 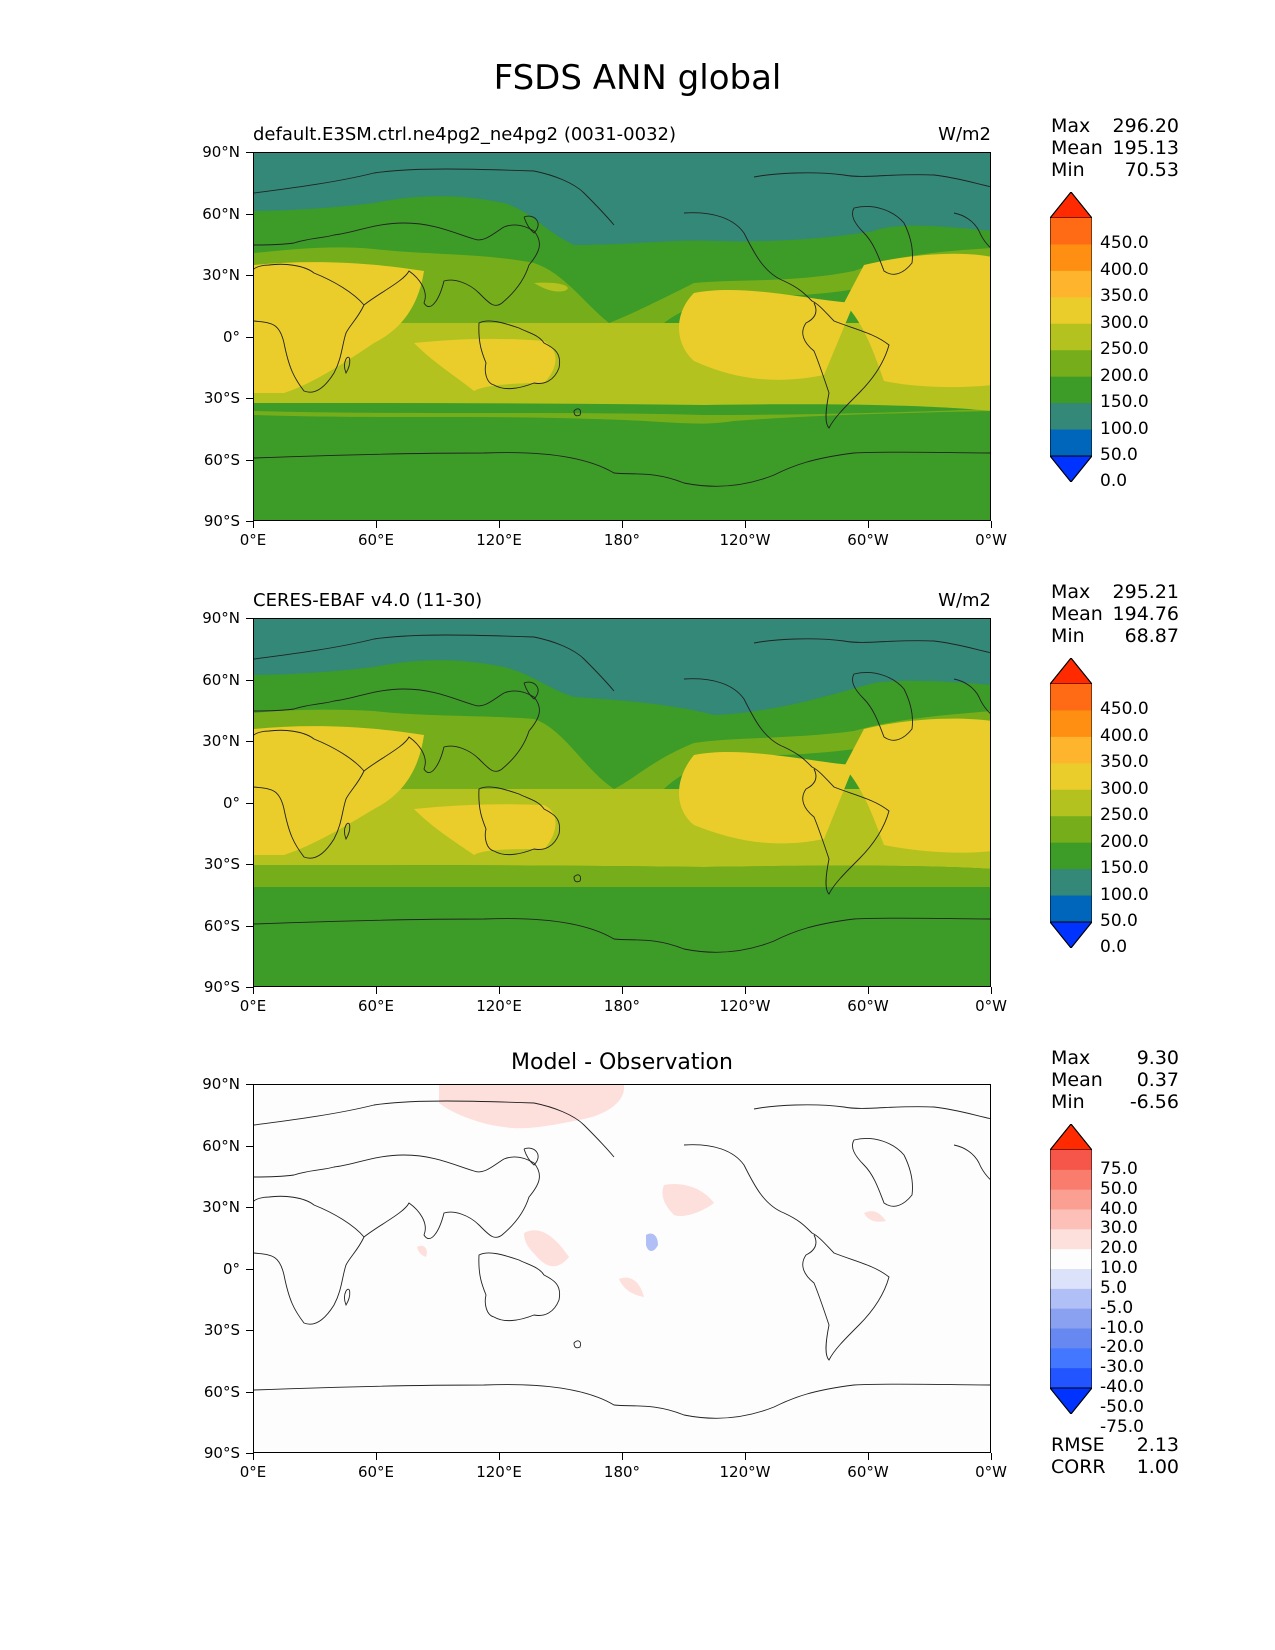 What do you see at coordinates (622, 876) in the screenshot?
I see `band-yellowgreen-s` at bounding box center [622, 876].